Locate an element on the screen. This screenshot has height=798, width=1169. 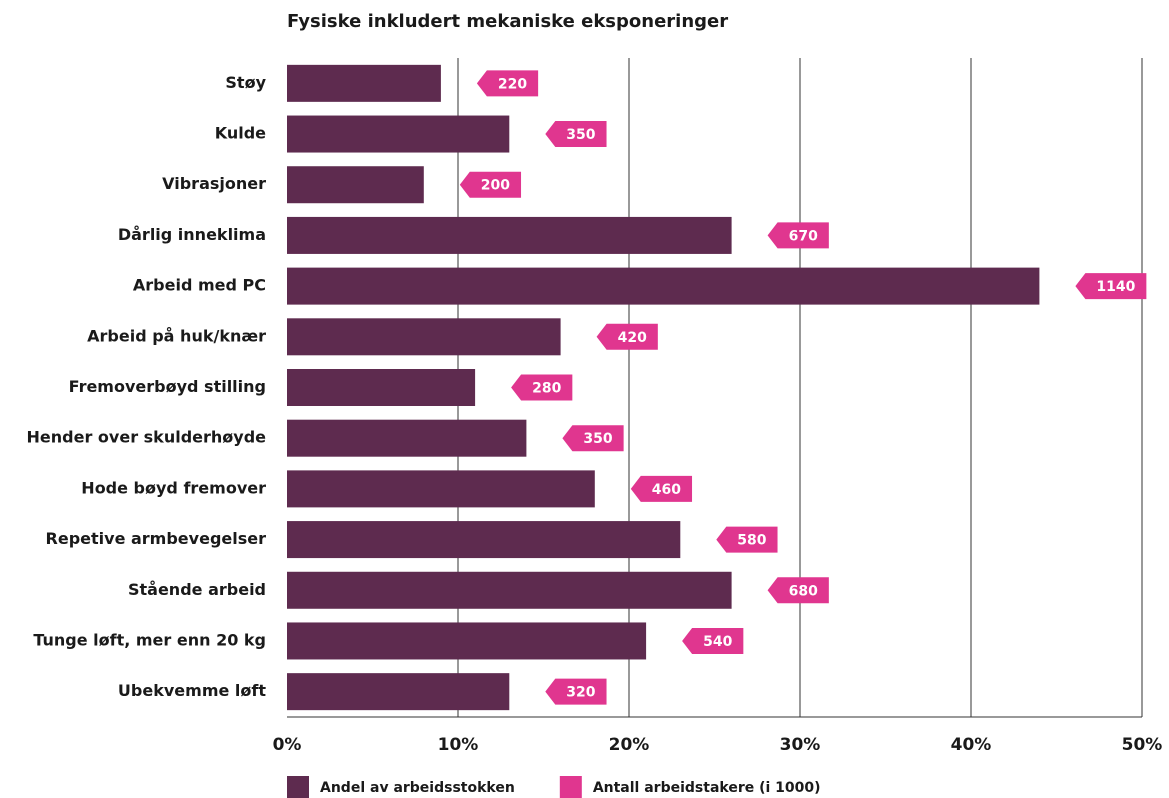
y-tick-label: Støy is located at coordinates (245, 82).